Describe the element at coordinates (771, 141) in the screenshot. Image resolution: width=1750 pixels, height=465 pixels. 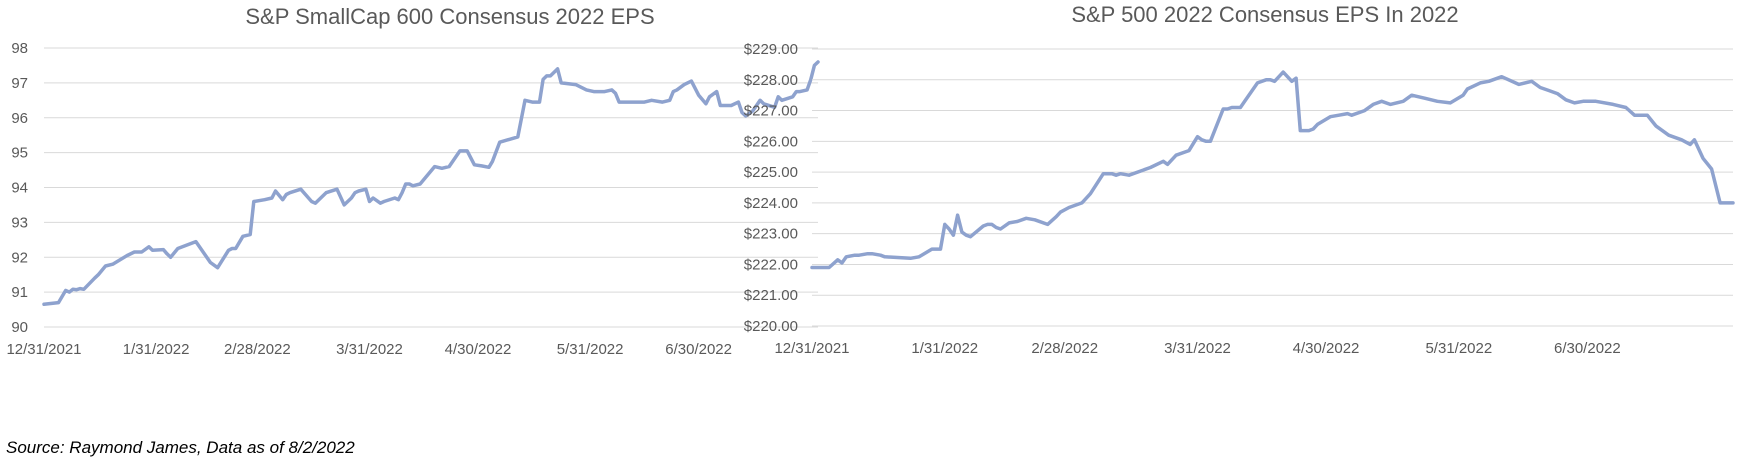
I see `y-tick-label: $226.00` at that location.